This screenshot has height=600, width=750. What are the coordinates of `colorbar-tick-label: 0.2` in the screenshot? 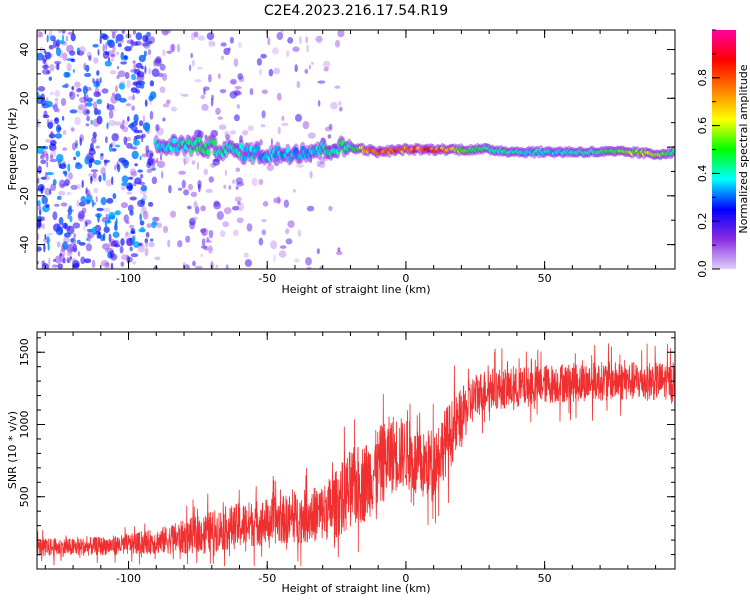 It's located at (702, 221).